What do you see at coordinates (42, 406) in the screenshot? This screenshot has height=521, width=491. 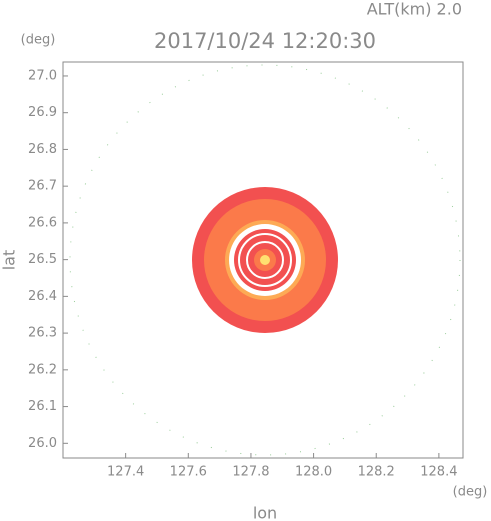 I see `y-tick-label: 26.1` at bounding box center [42, 406].